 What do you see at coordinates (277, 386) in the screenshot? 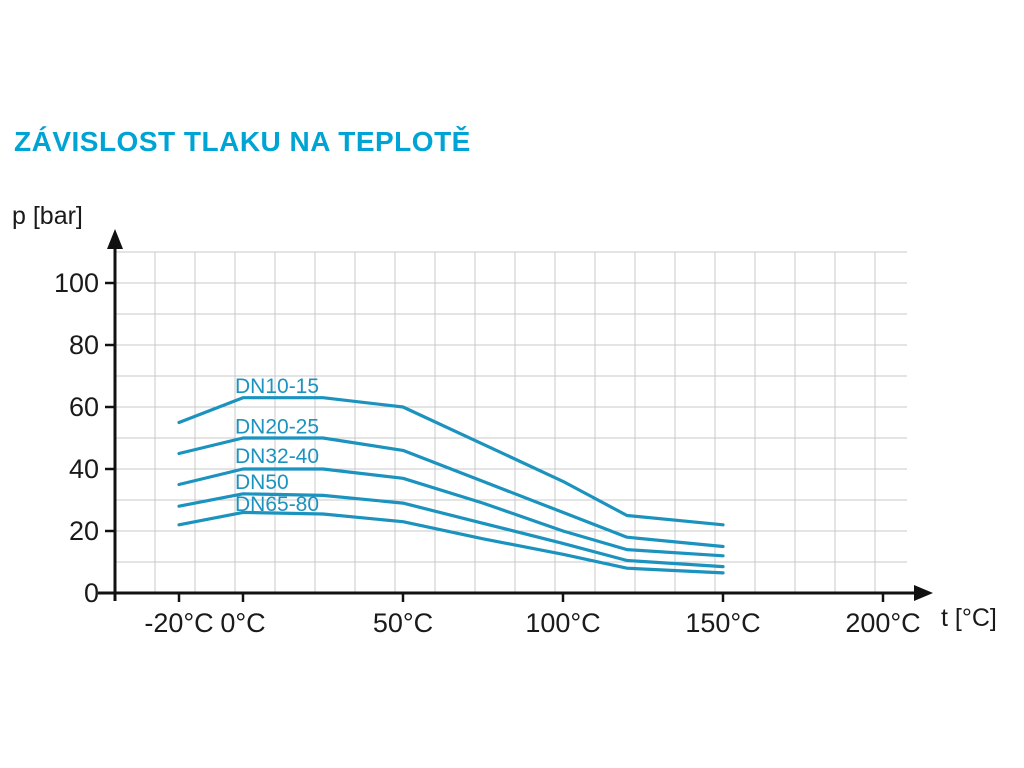
I see `series-label-DN10-15: DN10-15` at bounding box center [277, 386].